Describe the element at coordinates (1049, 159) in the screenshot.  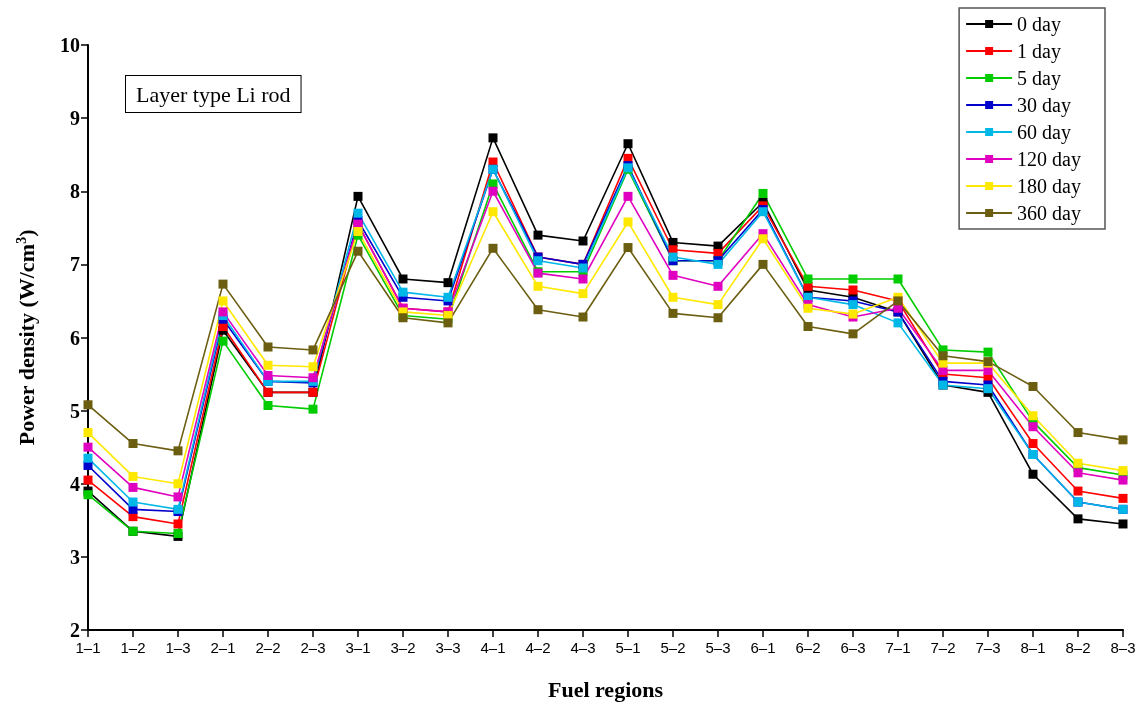
I see `legend-label: 120 day` at that location.